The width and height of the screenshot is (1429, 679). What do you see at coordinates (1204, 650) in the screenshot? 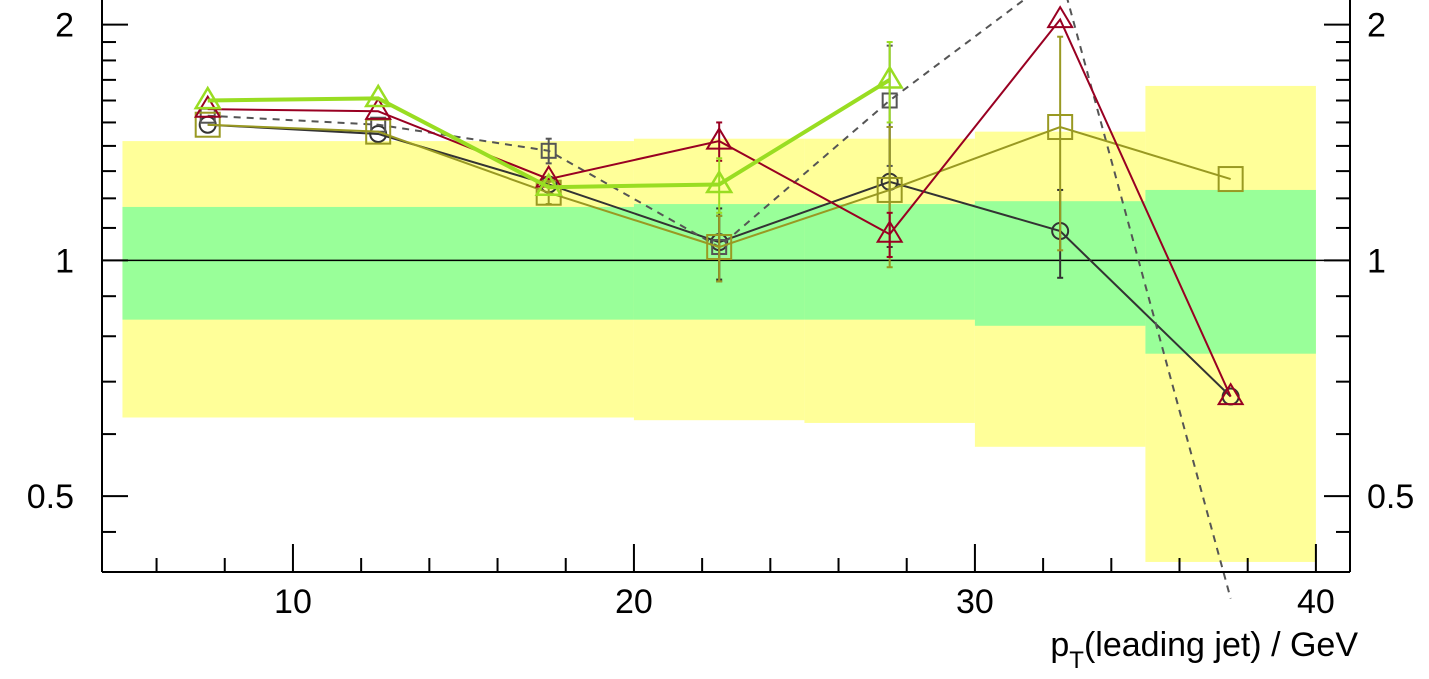
I see `x-axis-title: pT(leading jet) / GeV` at bounding box center [1204, 650].